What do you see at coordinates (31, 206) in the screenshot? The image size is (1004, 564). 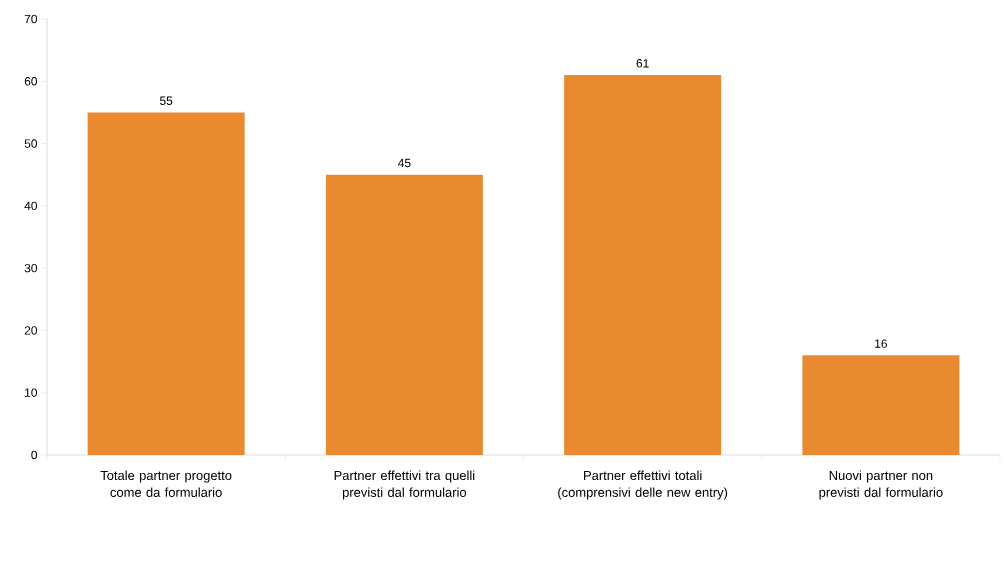 I see `y-tick-label: 40` at bounding box center [31, 206].